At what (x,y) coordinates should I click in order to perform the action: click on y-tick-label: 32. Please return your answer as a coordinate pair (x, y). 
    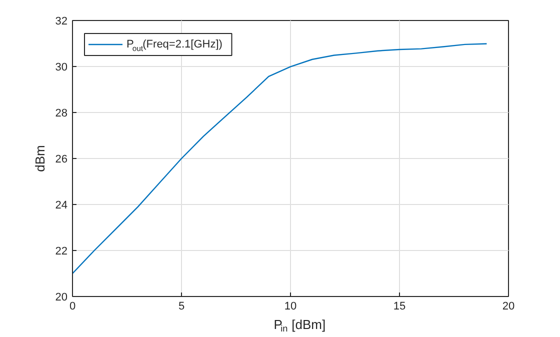
    Looking at the image, I should click on (61, 22).